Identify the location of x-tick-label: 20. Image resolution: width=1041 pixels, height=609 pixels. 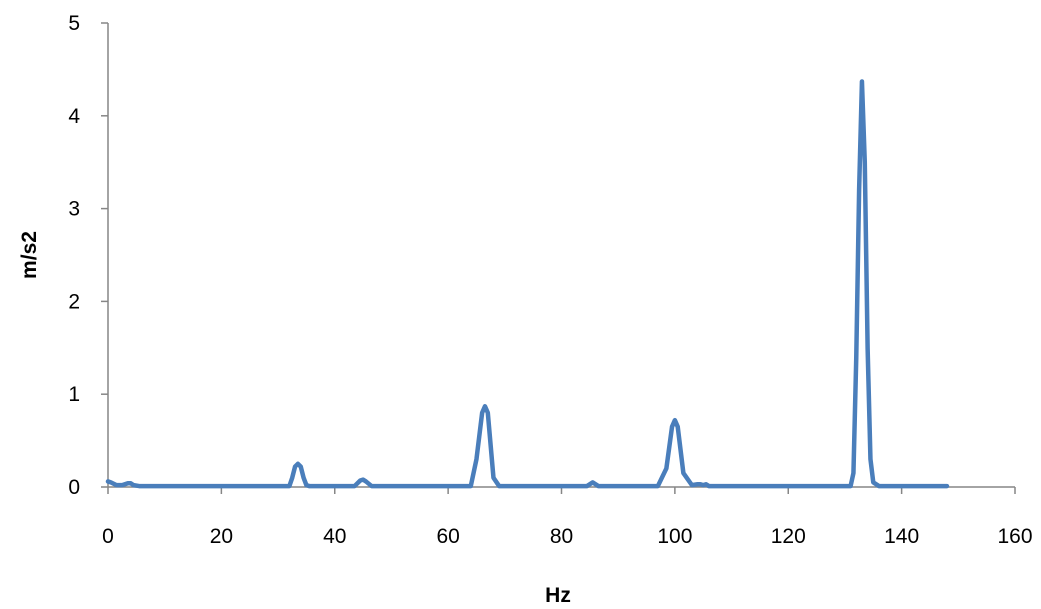
(221, 536).